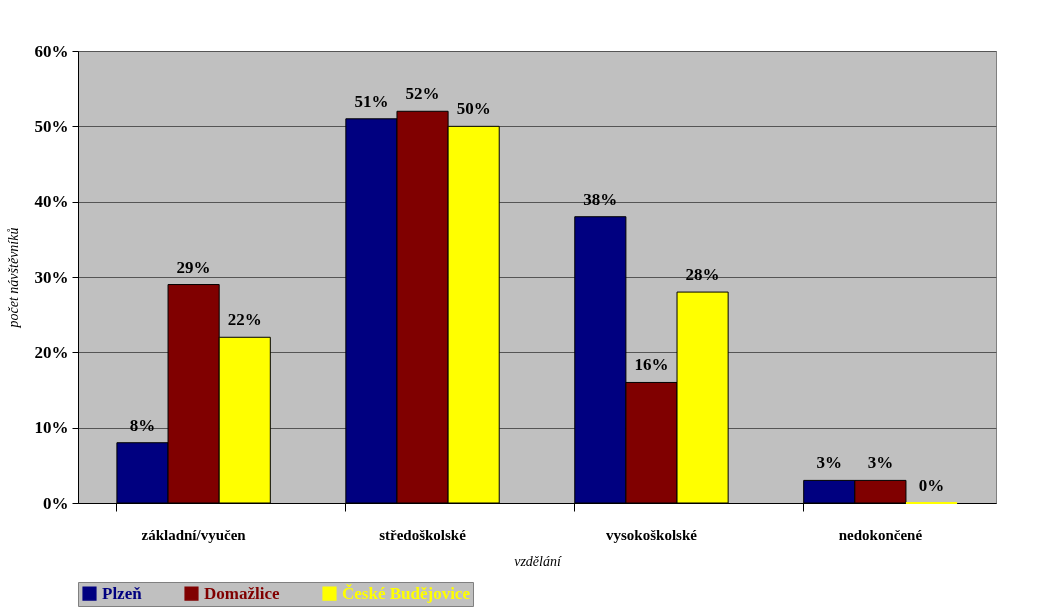  Describe the element at coordinates (880, 534) in the screenshot. I see `x-tick-label: nedokončené` at that location.